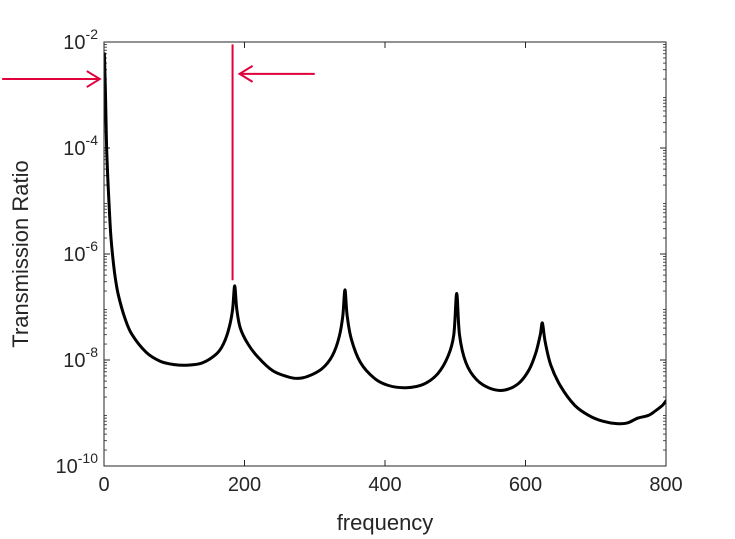  Describe the element at coordinates (384, 485) in the screenshot. I see `x-tick-label: 400` at that location.